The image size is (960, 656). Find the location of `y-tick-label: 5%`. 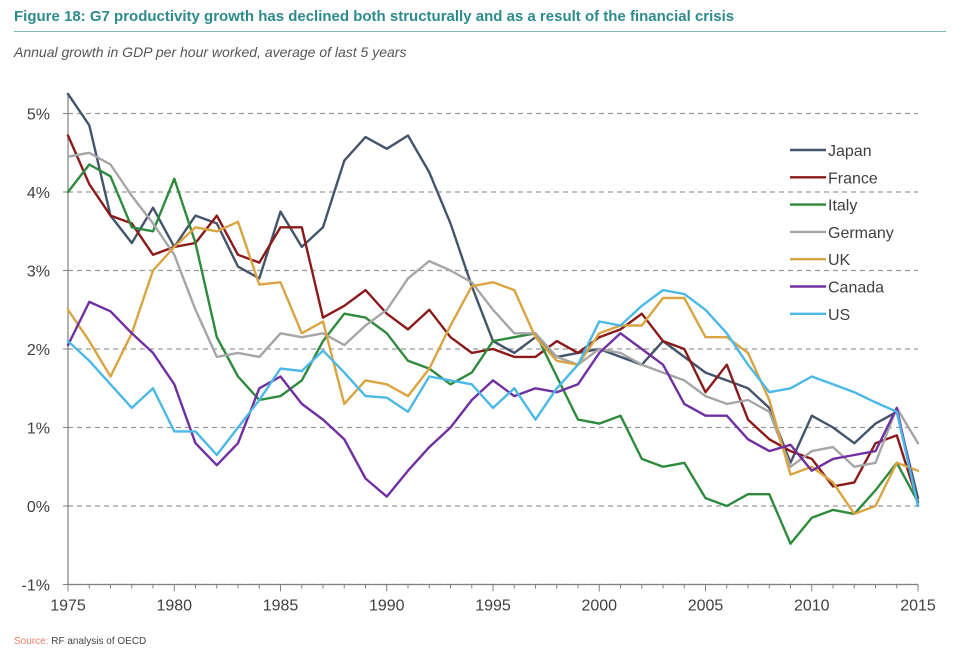

y-tick-label: 5% is located at coordinates (38, 115).